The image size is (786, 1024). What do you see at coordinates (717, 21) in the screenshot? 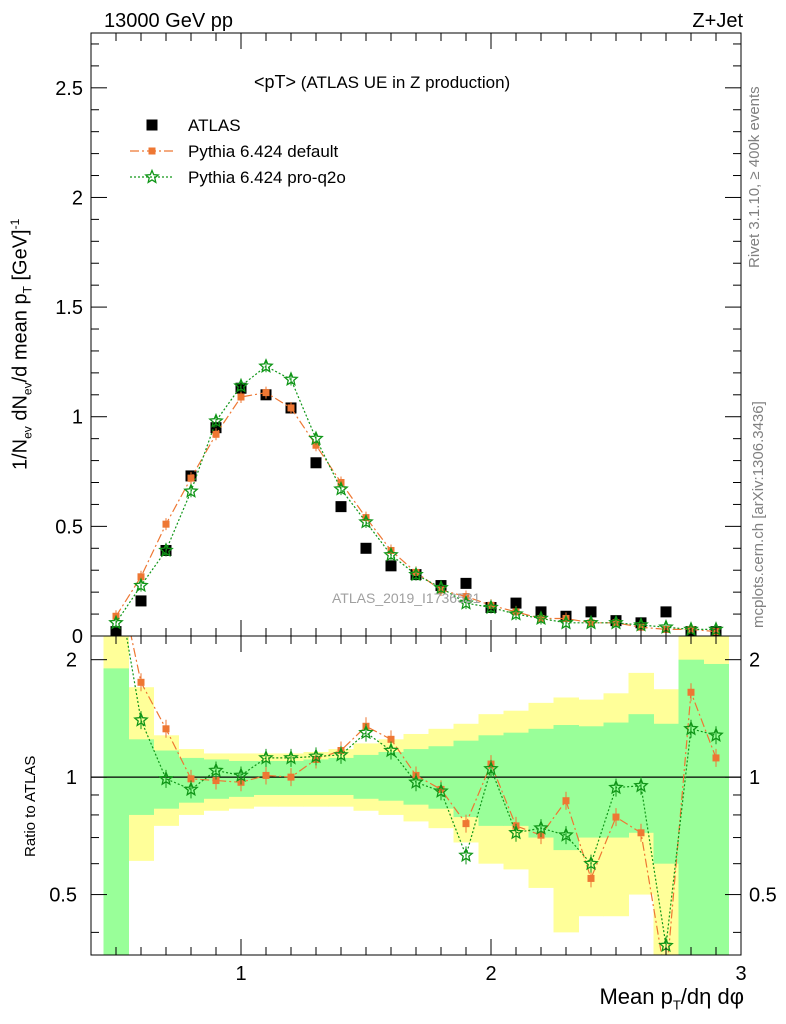
I see `header-process-label: Z+Jet` at bounding box center [717, 21].